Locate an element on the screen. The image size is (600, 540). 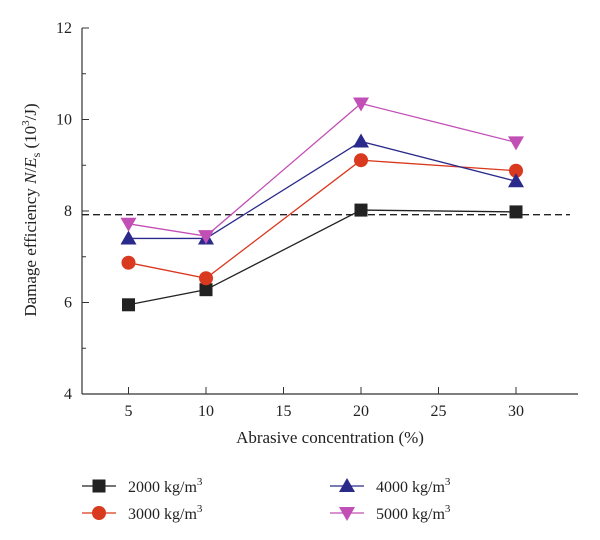
legend-entry-4: 5000 kg/m3 is located at coordinates (390, 513).